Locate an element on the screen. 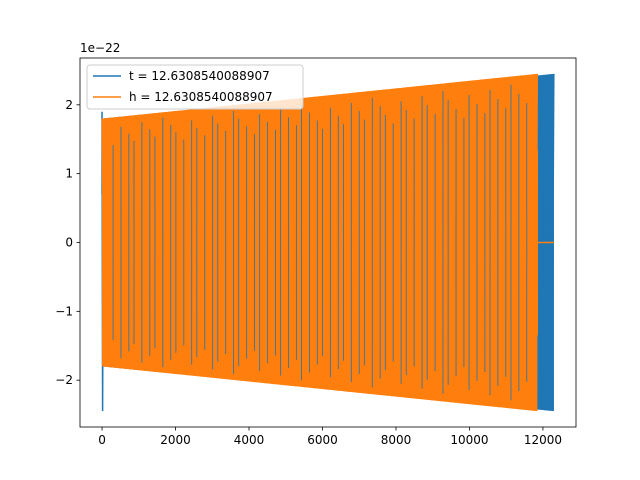 Image resolution: width=640 pixels, height=480 pixels. x-tick-label: 12000 is located at coordinates (543, 440).